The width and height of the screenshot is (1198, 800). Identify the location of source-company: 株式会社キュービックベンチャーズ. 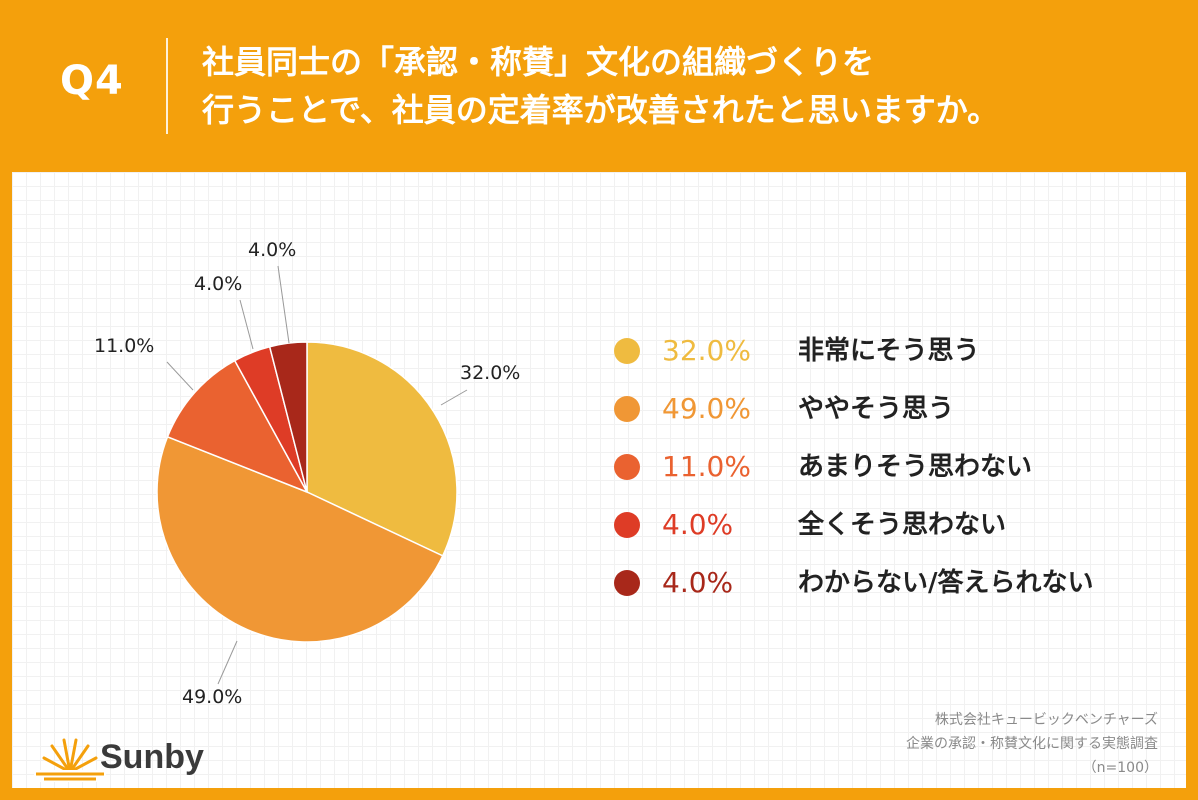
(1046, 720).